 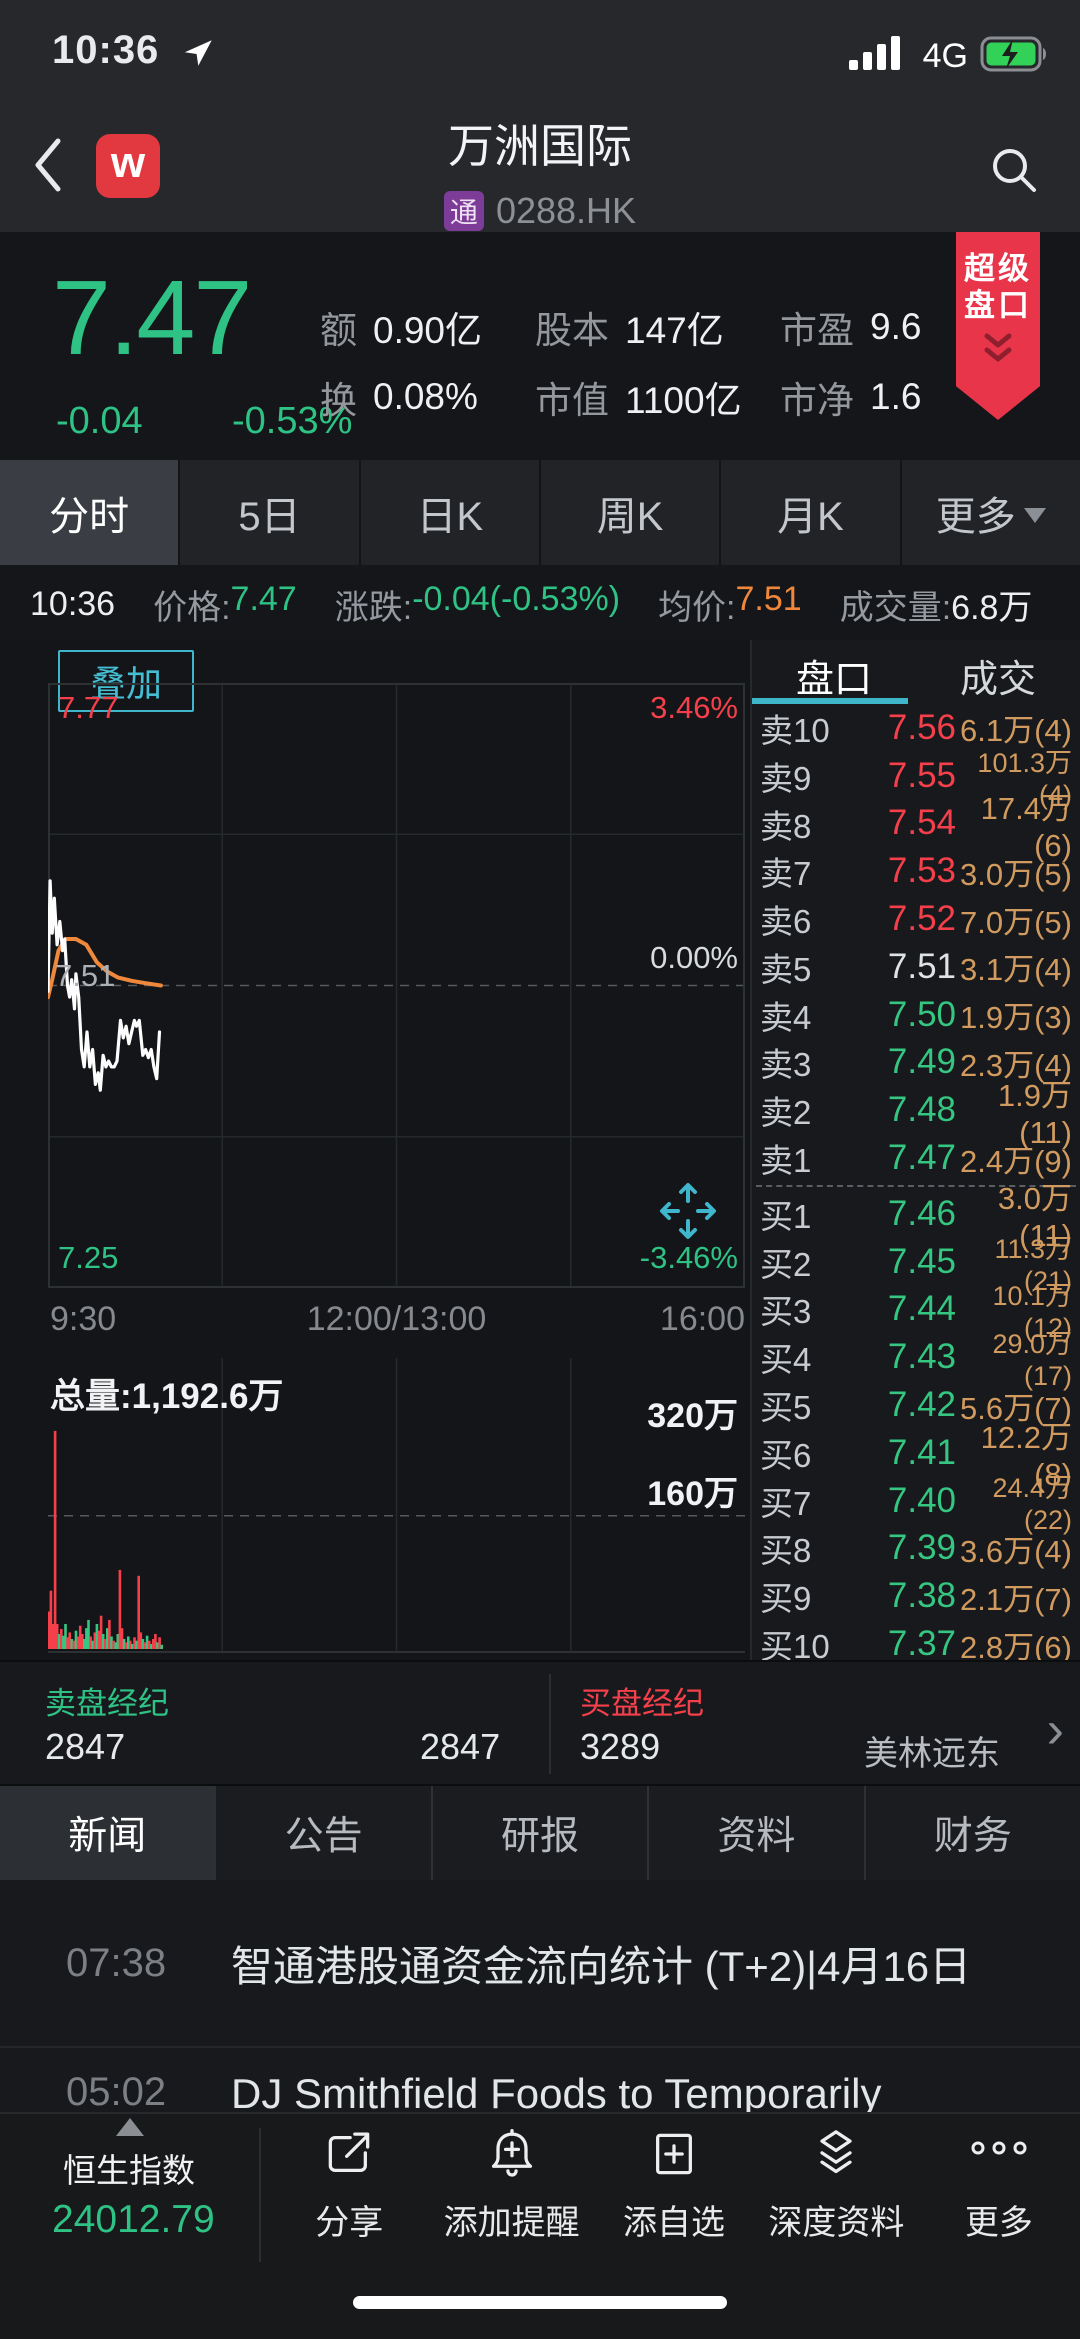 What do you see at coordinates (834, 672) in the screenshot?
I see `orderbook-tab-盘口: 盘口` at bounding box center [834, 672].